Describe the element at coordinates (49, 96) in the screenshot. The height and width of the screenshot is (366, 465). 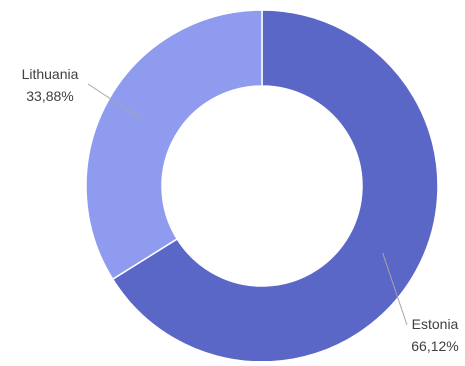
I see `slice-label-value-lithuania: 33,88%` at that location.